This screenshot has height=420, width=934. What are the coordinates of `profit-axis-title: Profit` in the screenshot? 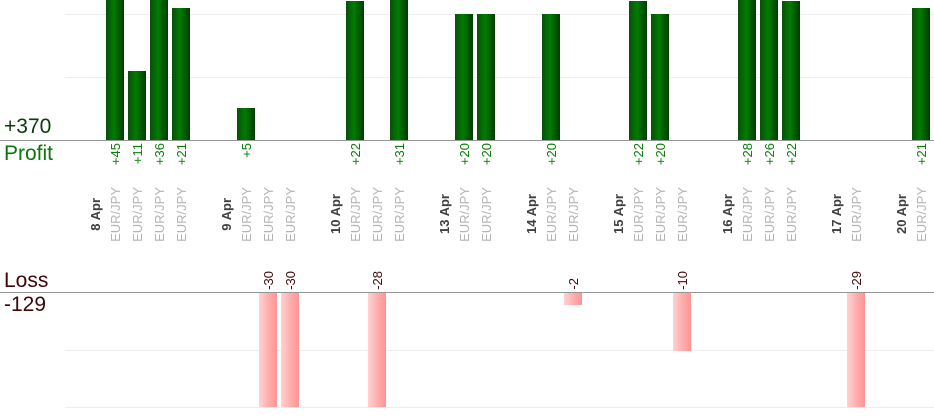 It's located at (29, 153).